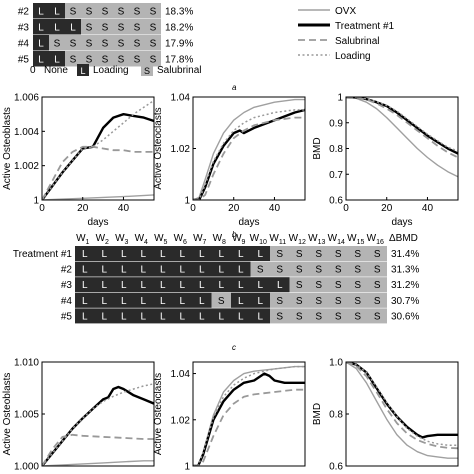  What do you see at coordinates (179, 70) in the screenshot?
I see `key-salubrinal-label: Salubrinal` at bounding box center [179, 70].